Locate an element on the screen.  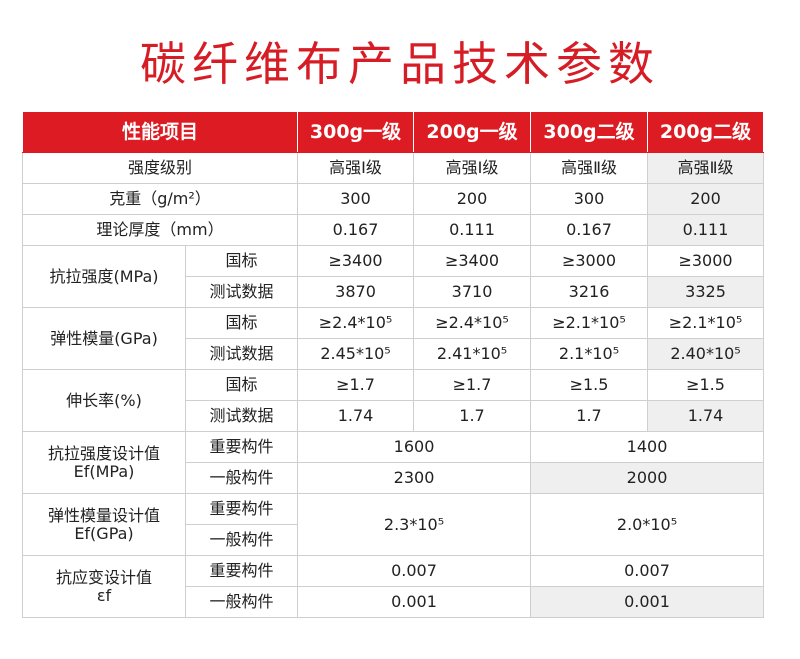
row-label: 抗拉强度设计值 Ef(MPa) is located at coordinates (104, 462).